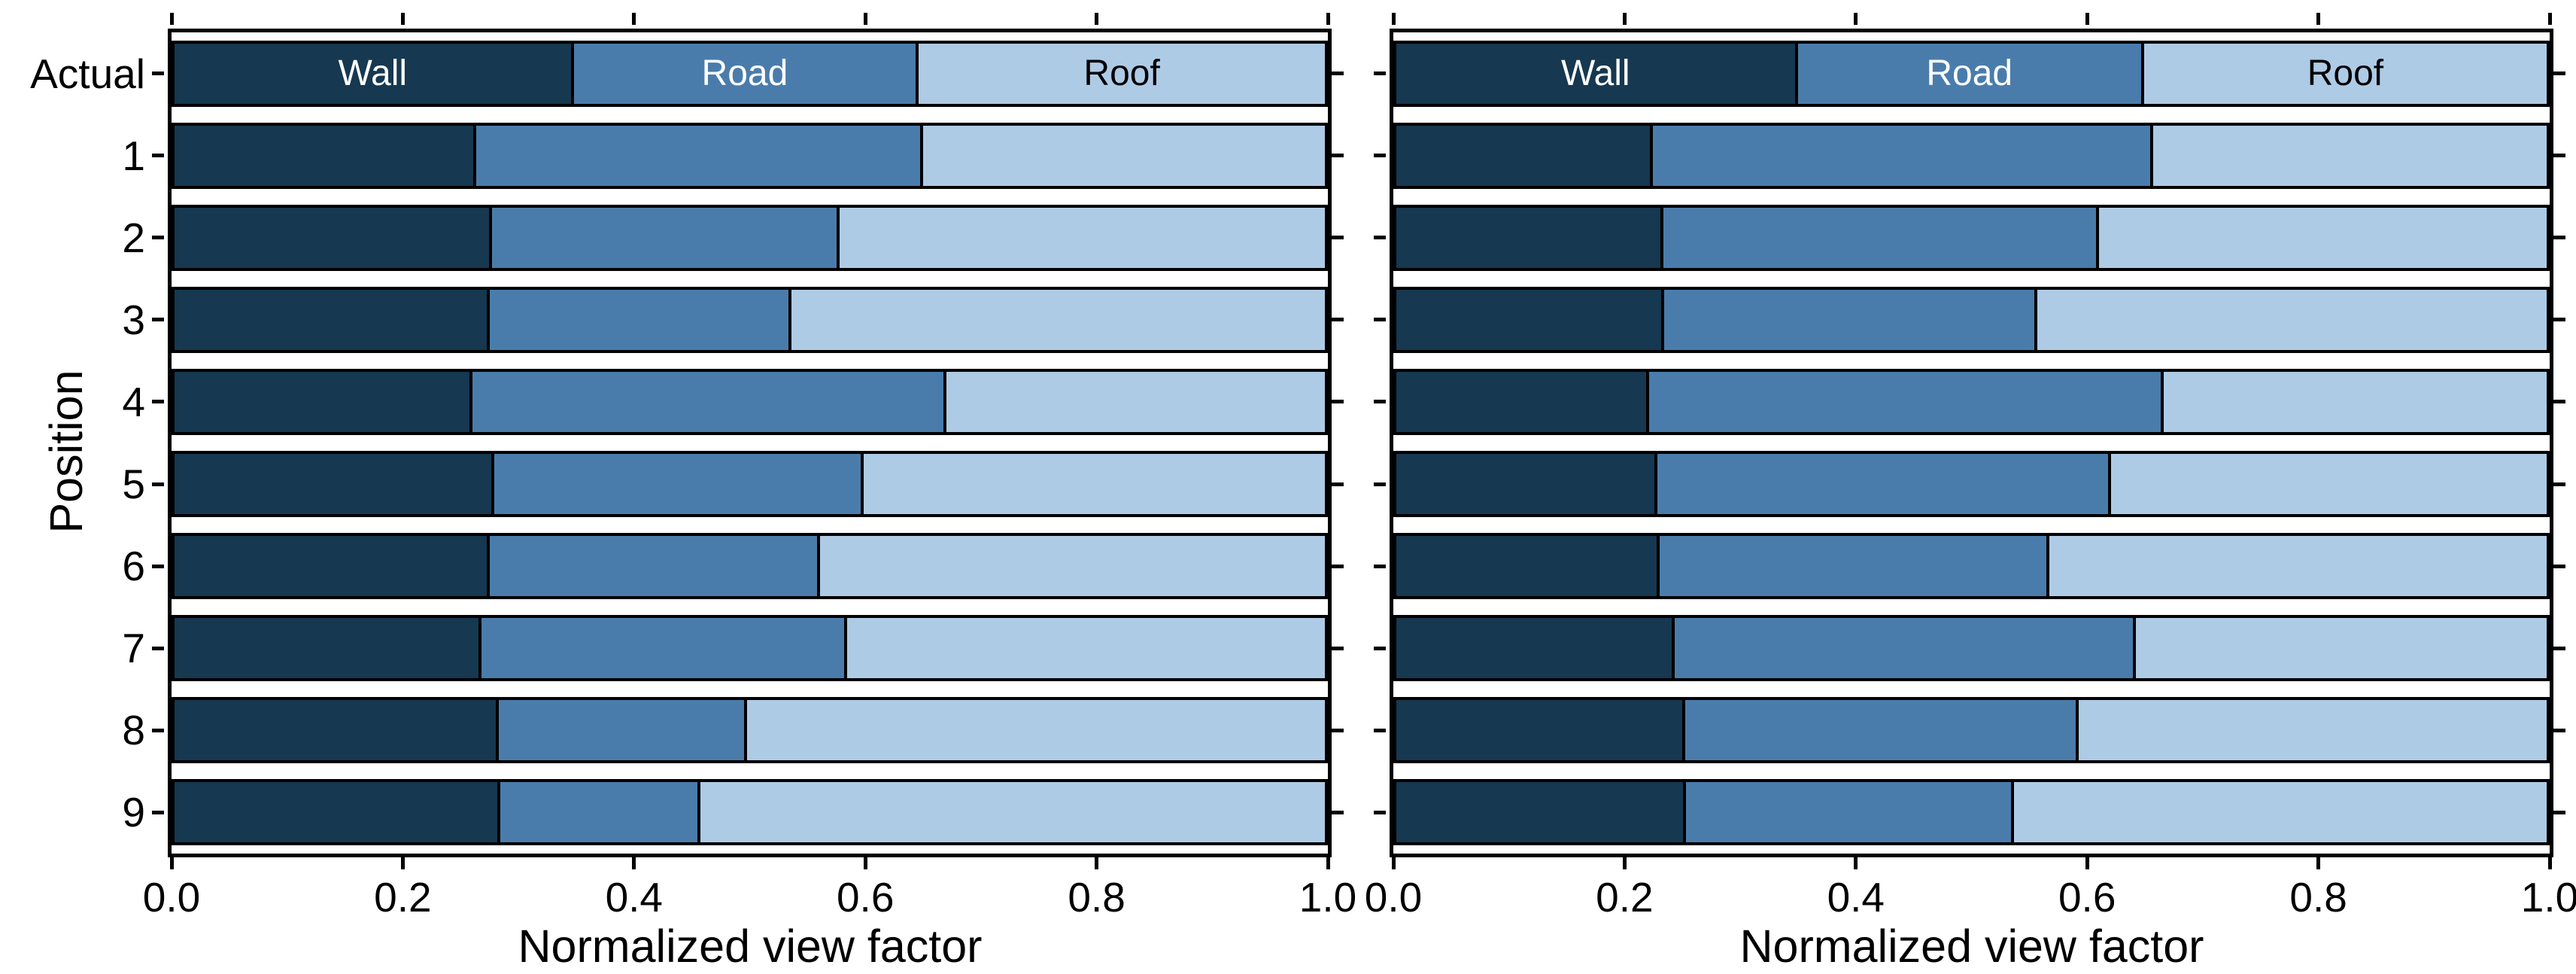 This screenshot has height=974, width=2576. What do you see at coordinates (2345, 73) in the screenshot?
I see `bar-segment-roof: Roof` at bounding box center [2345, 73].